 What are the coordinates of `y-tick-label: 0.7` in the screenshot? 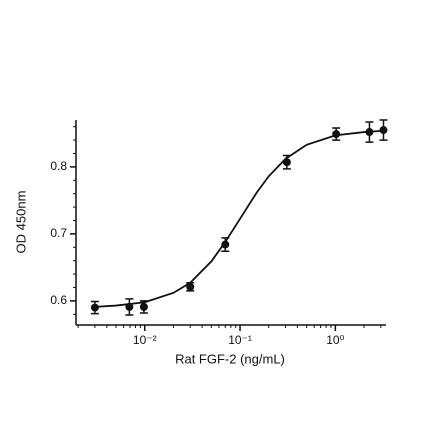 It's located at (58, 233).